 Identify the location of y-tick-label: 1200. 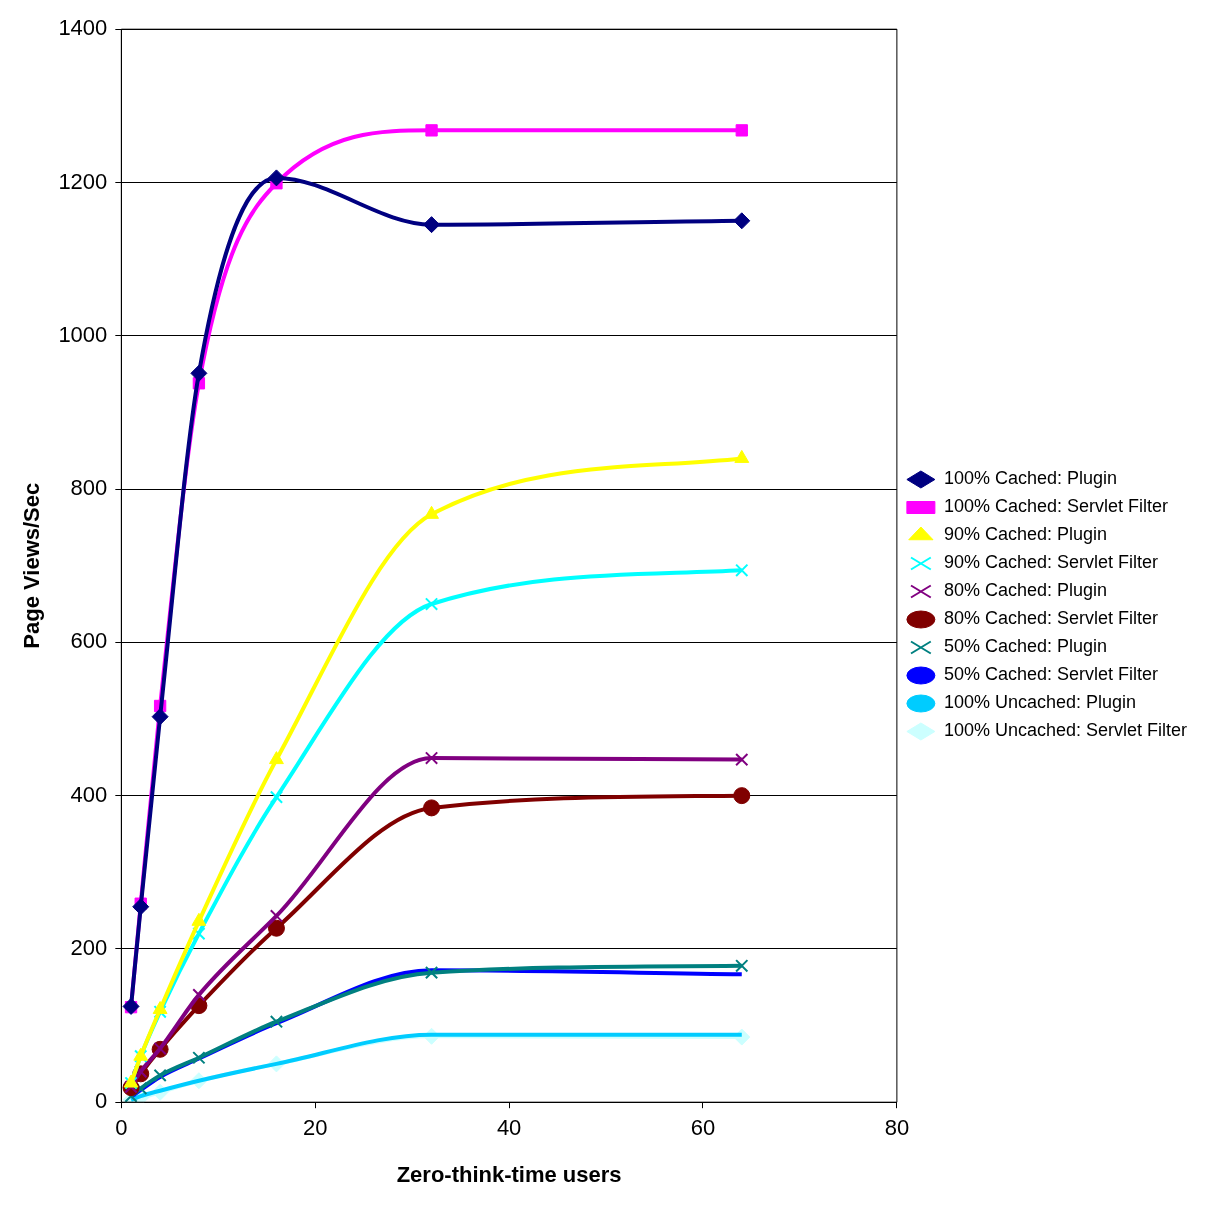
(83, 181).